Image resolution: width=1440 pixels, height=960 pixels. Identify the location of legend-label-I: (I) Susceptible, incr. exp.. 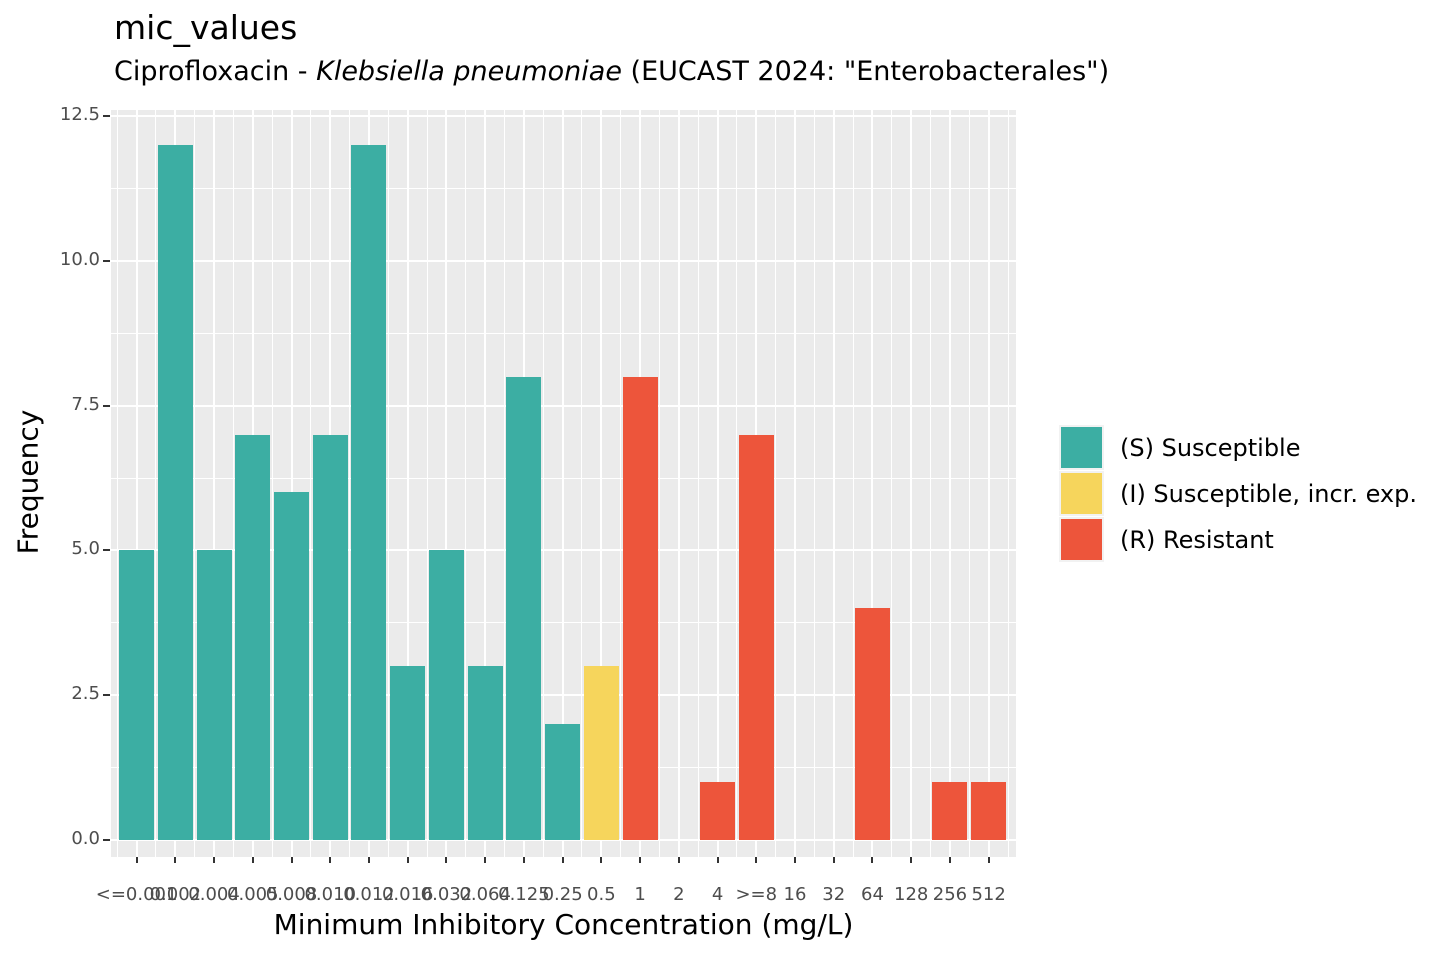
(1268, 493).